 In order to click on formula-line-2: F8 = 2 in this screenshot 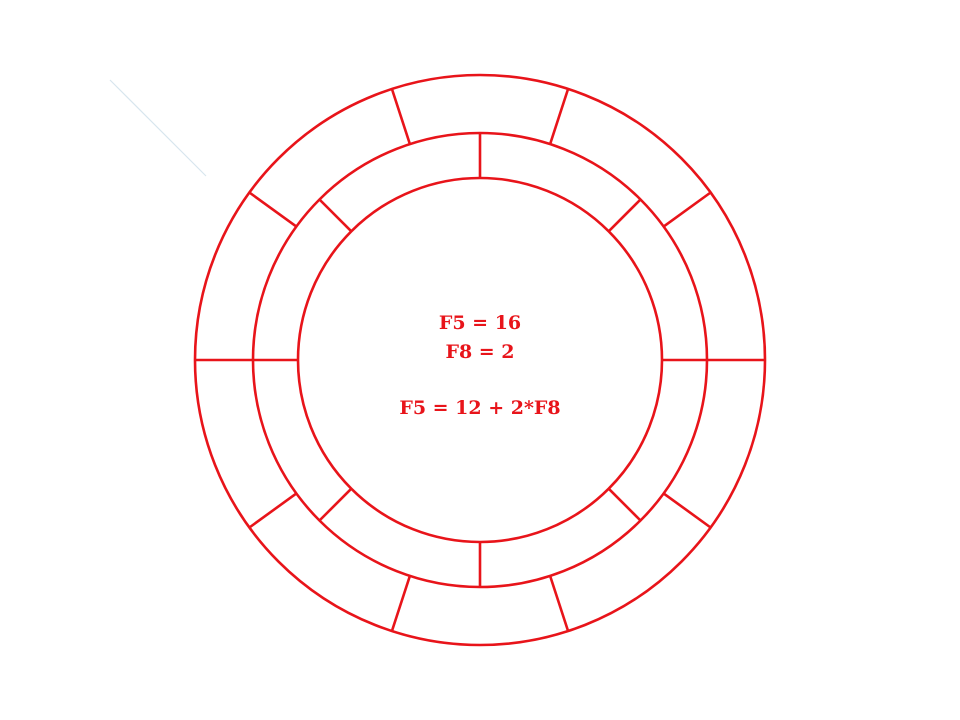, I will do `click(479, 352)`.